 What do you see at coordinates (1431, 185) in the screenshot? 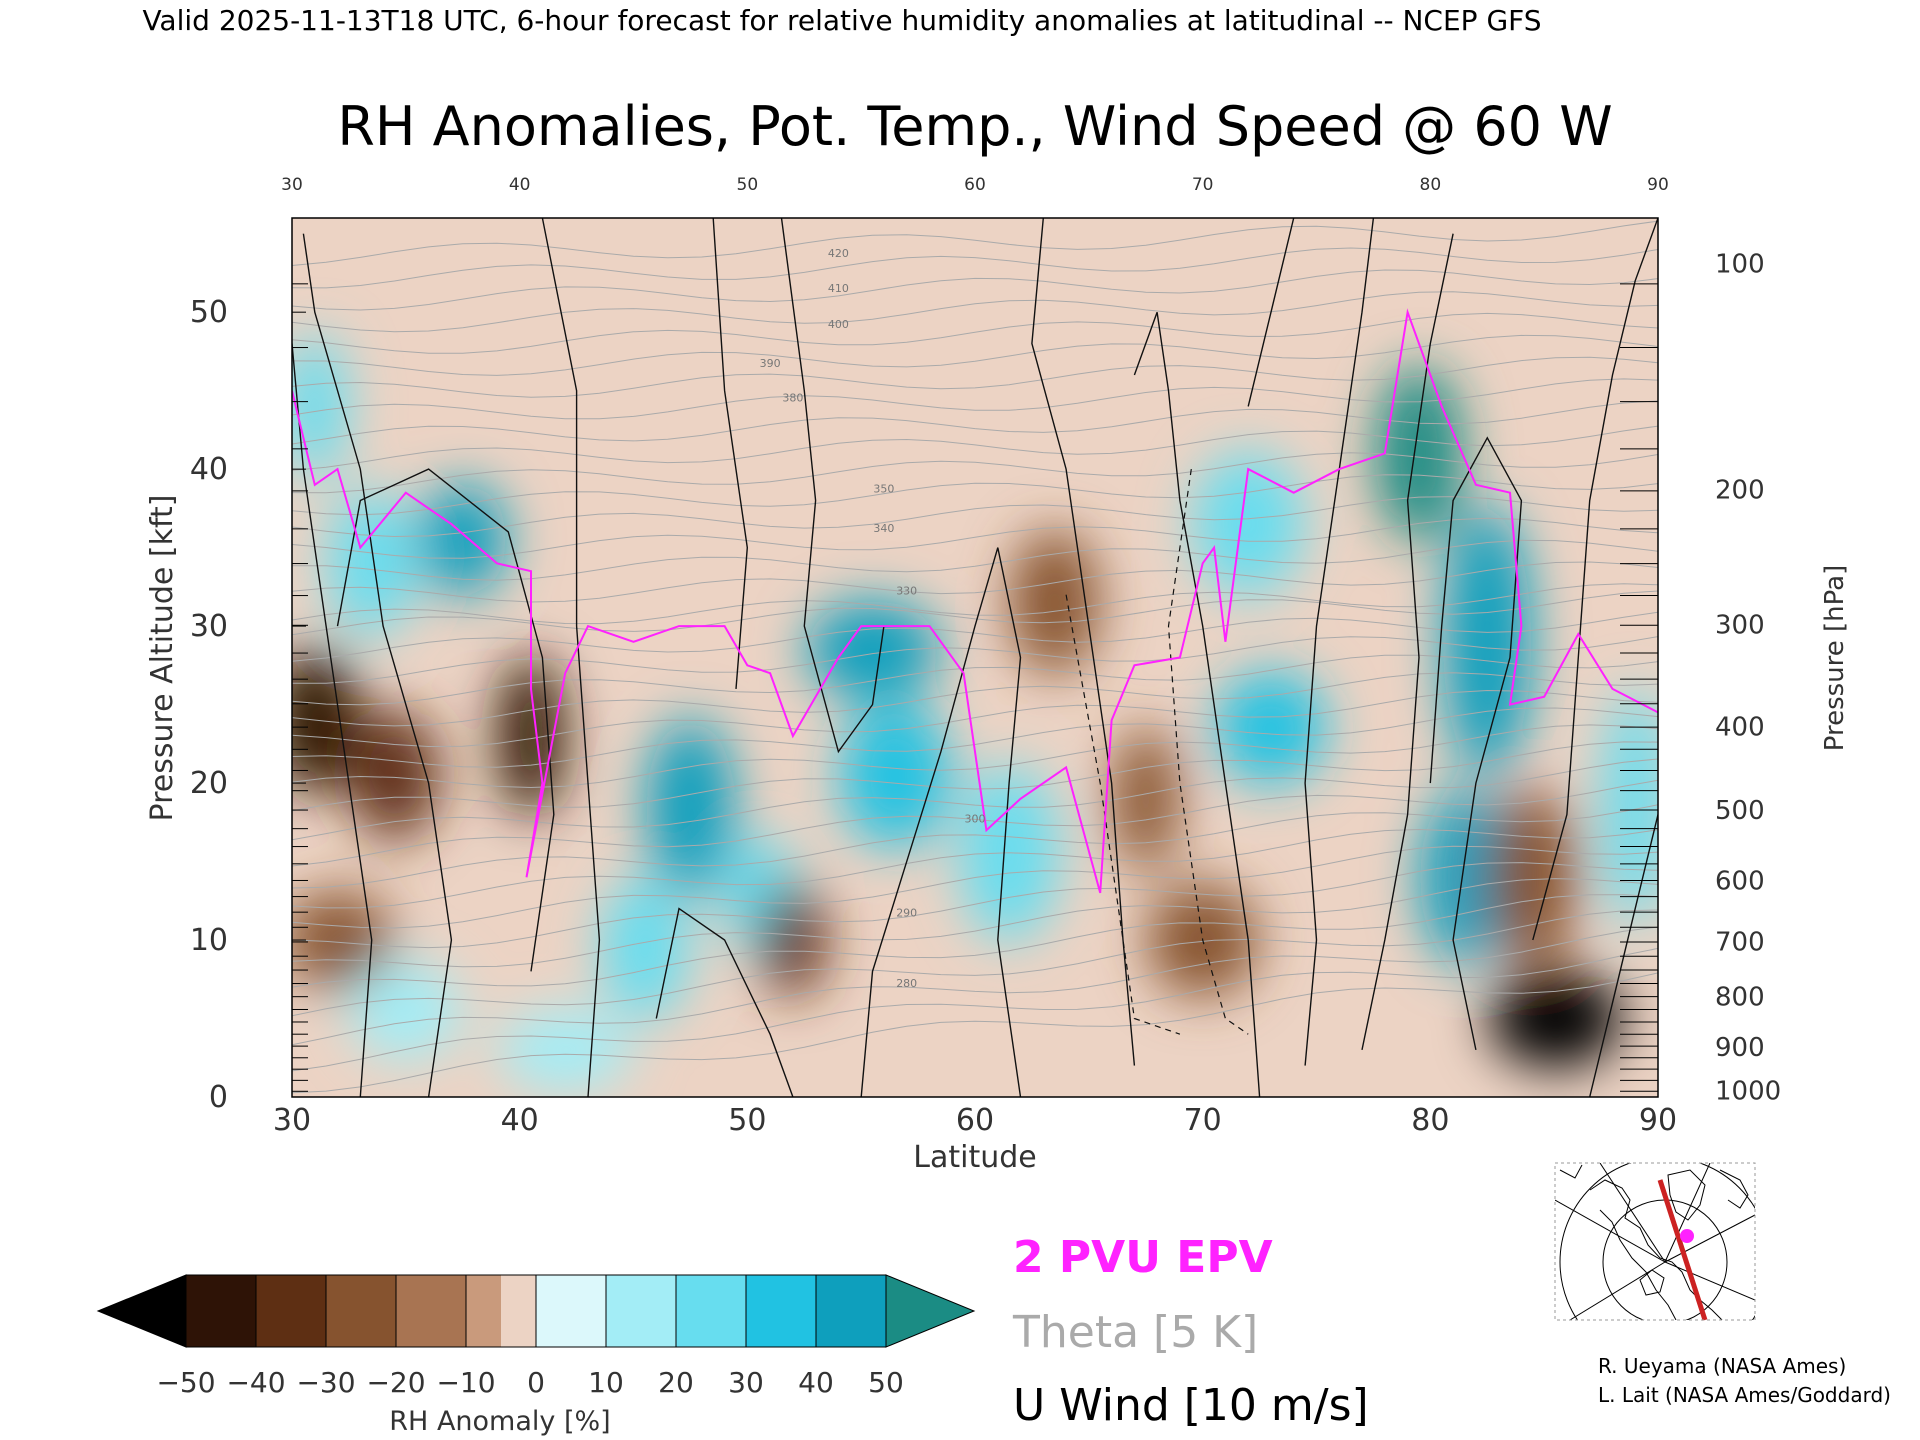
I see `x-tick-label-top: 80` at bounding box center [1431, 185].